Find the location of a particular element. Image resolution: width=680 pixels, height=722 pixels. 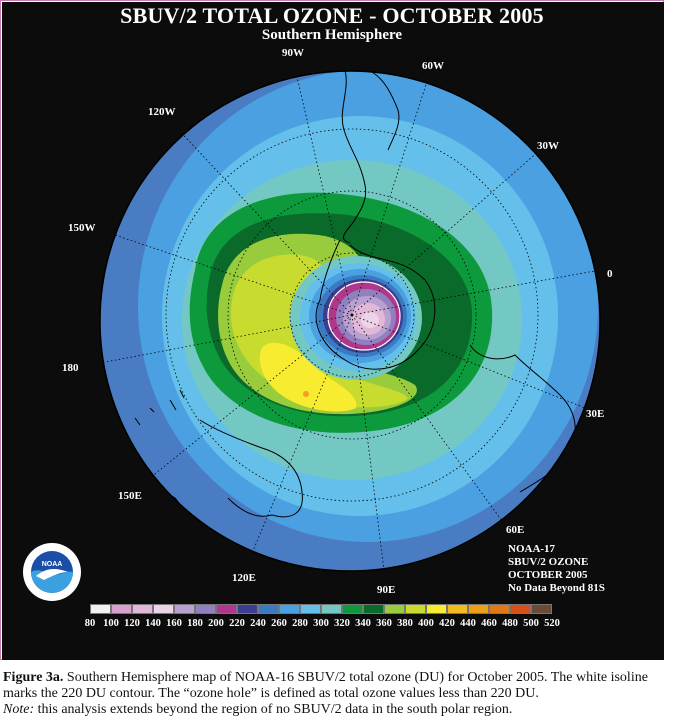

legend-tick-label: 380 is located at coordinates (405, 623).